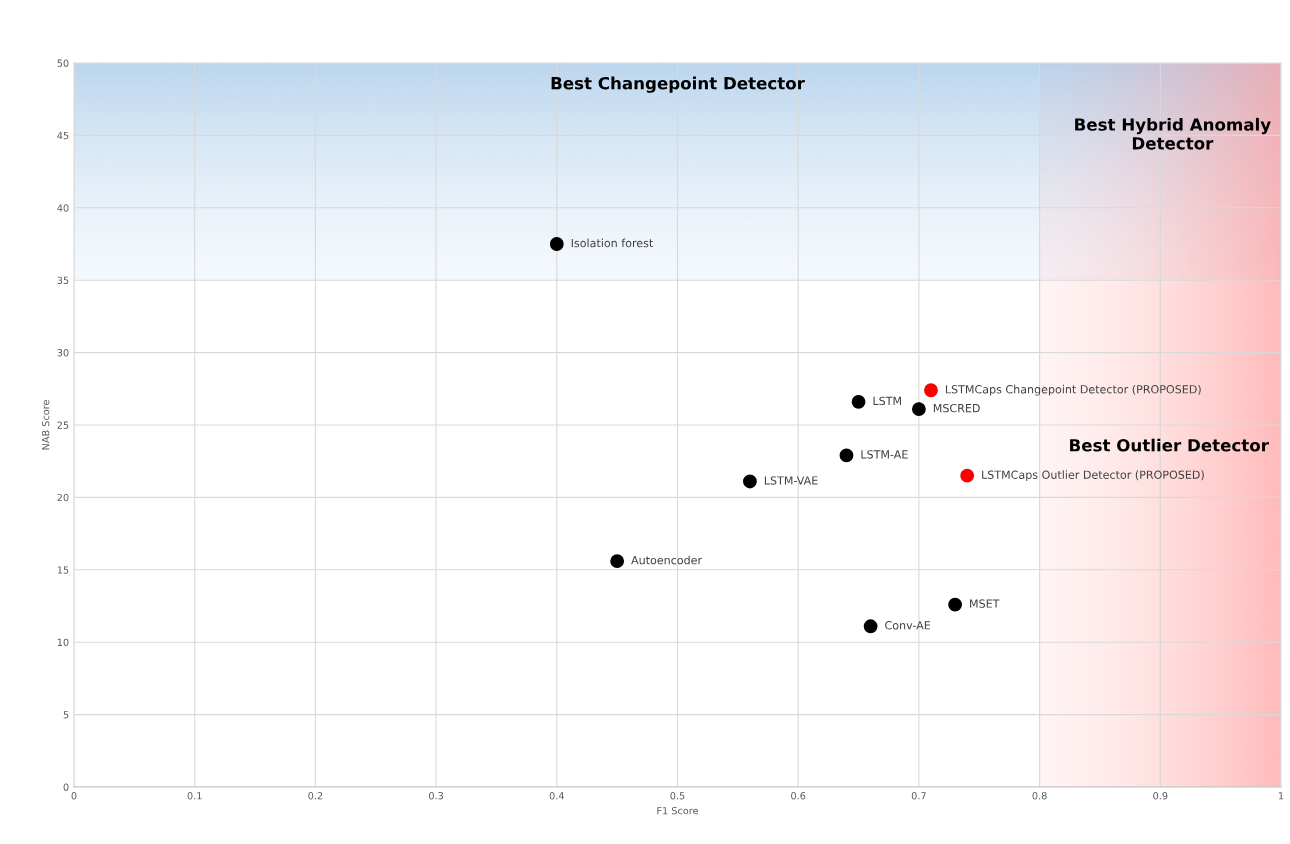 The image size is (1290, 844). Describe the element at coordinates (678, 811) in the screenshot. I see `x-axis-title: F1 Score` at that location.